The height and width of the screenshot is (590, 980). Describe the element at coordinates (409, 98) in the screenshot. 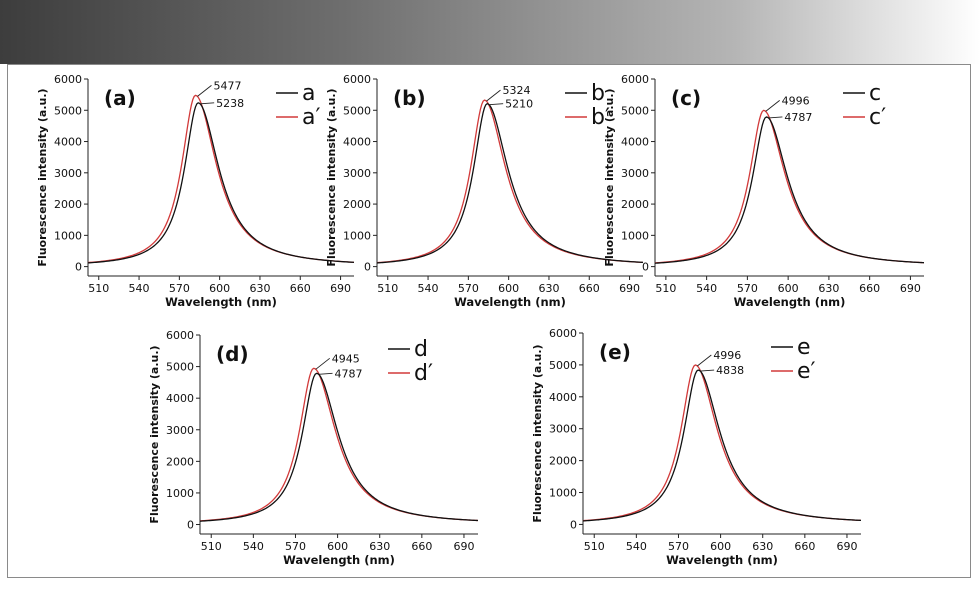

I see `panel-label: (b)` at that location.